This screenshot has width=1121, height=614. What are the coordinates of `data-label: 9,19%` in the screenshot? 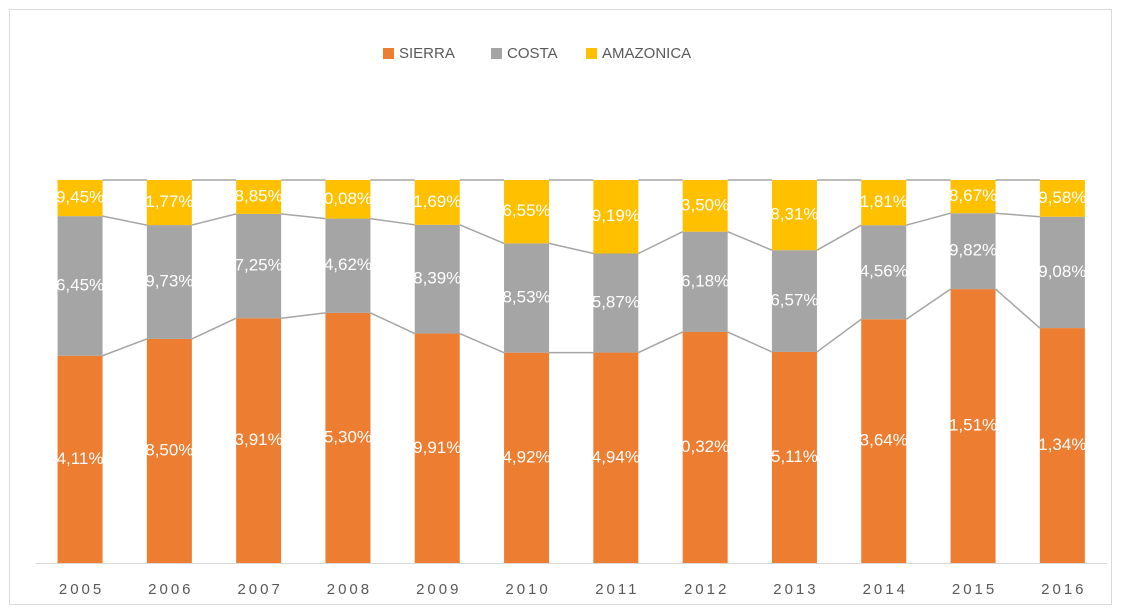 It's located at (616, 215).